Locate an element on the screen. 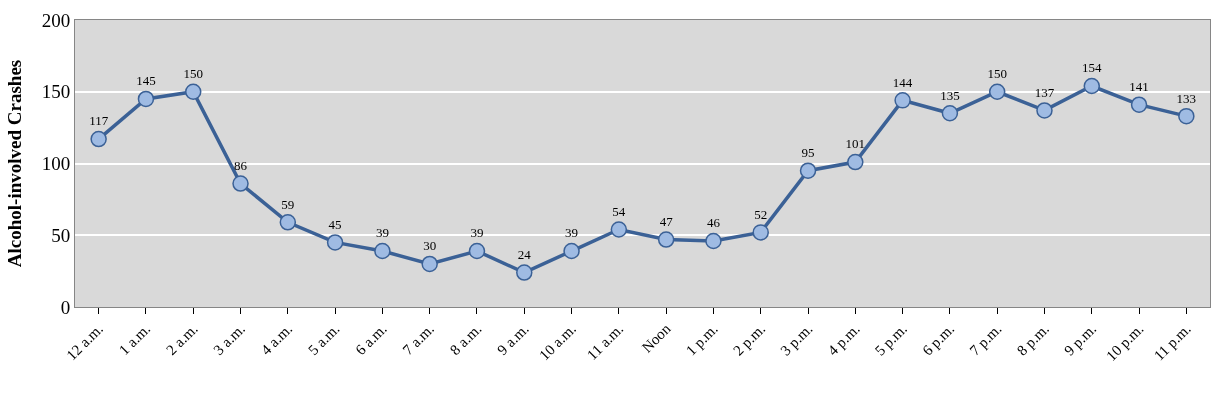 The image size is (1221, 402). x-tick-label: 11 a.m. is located at coordinates (605, 342).